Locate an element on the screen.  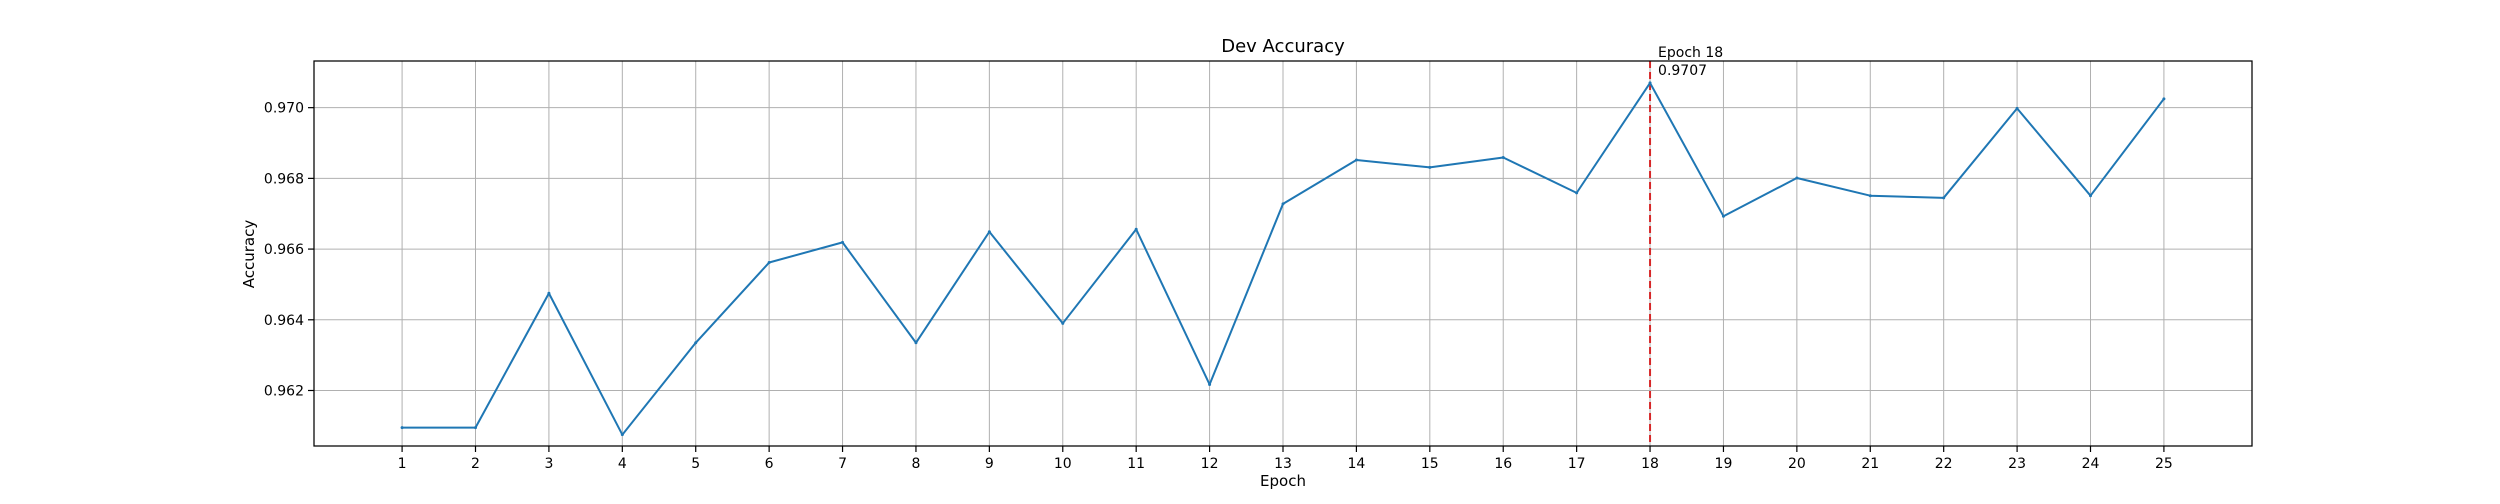
x-tick-label: 19 is located at coordinates (1724, 464).